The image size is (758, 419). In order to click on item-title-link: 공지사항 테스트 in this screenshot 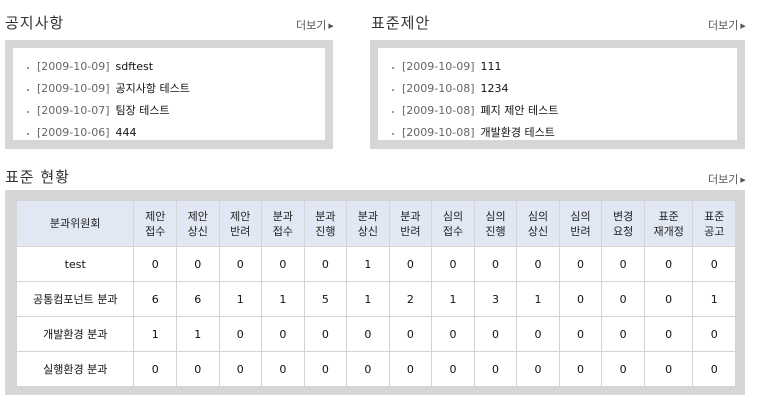, I will do `click(152, 88)`.